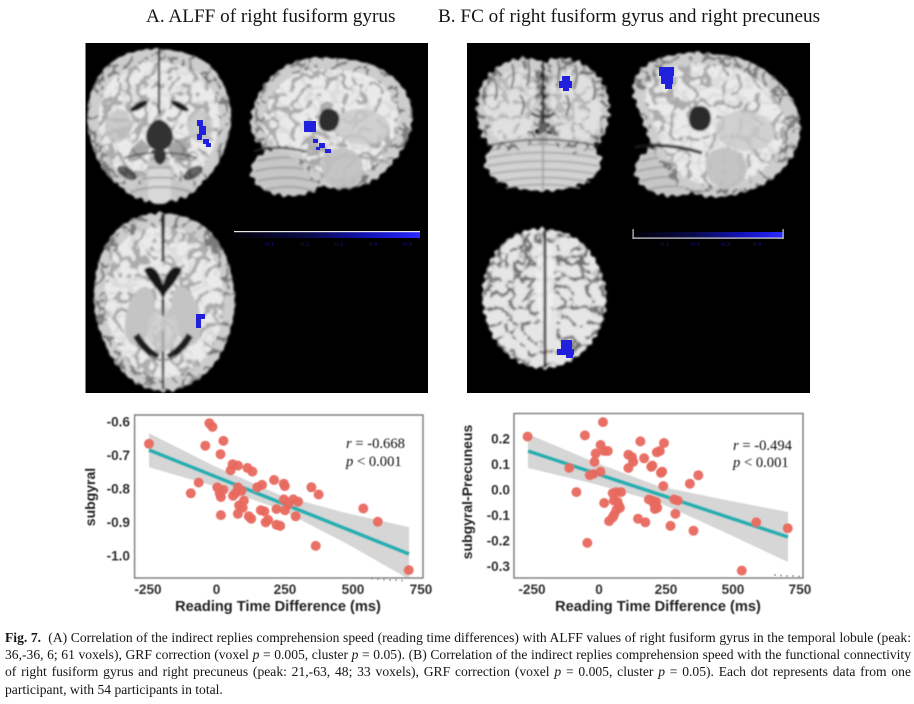 Image resolution: width=914 pixels, height=704 pixels. Describe the element at coordinates (119, 522) in the screenshot. I see `svg-text: -0.9` at that location.